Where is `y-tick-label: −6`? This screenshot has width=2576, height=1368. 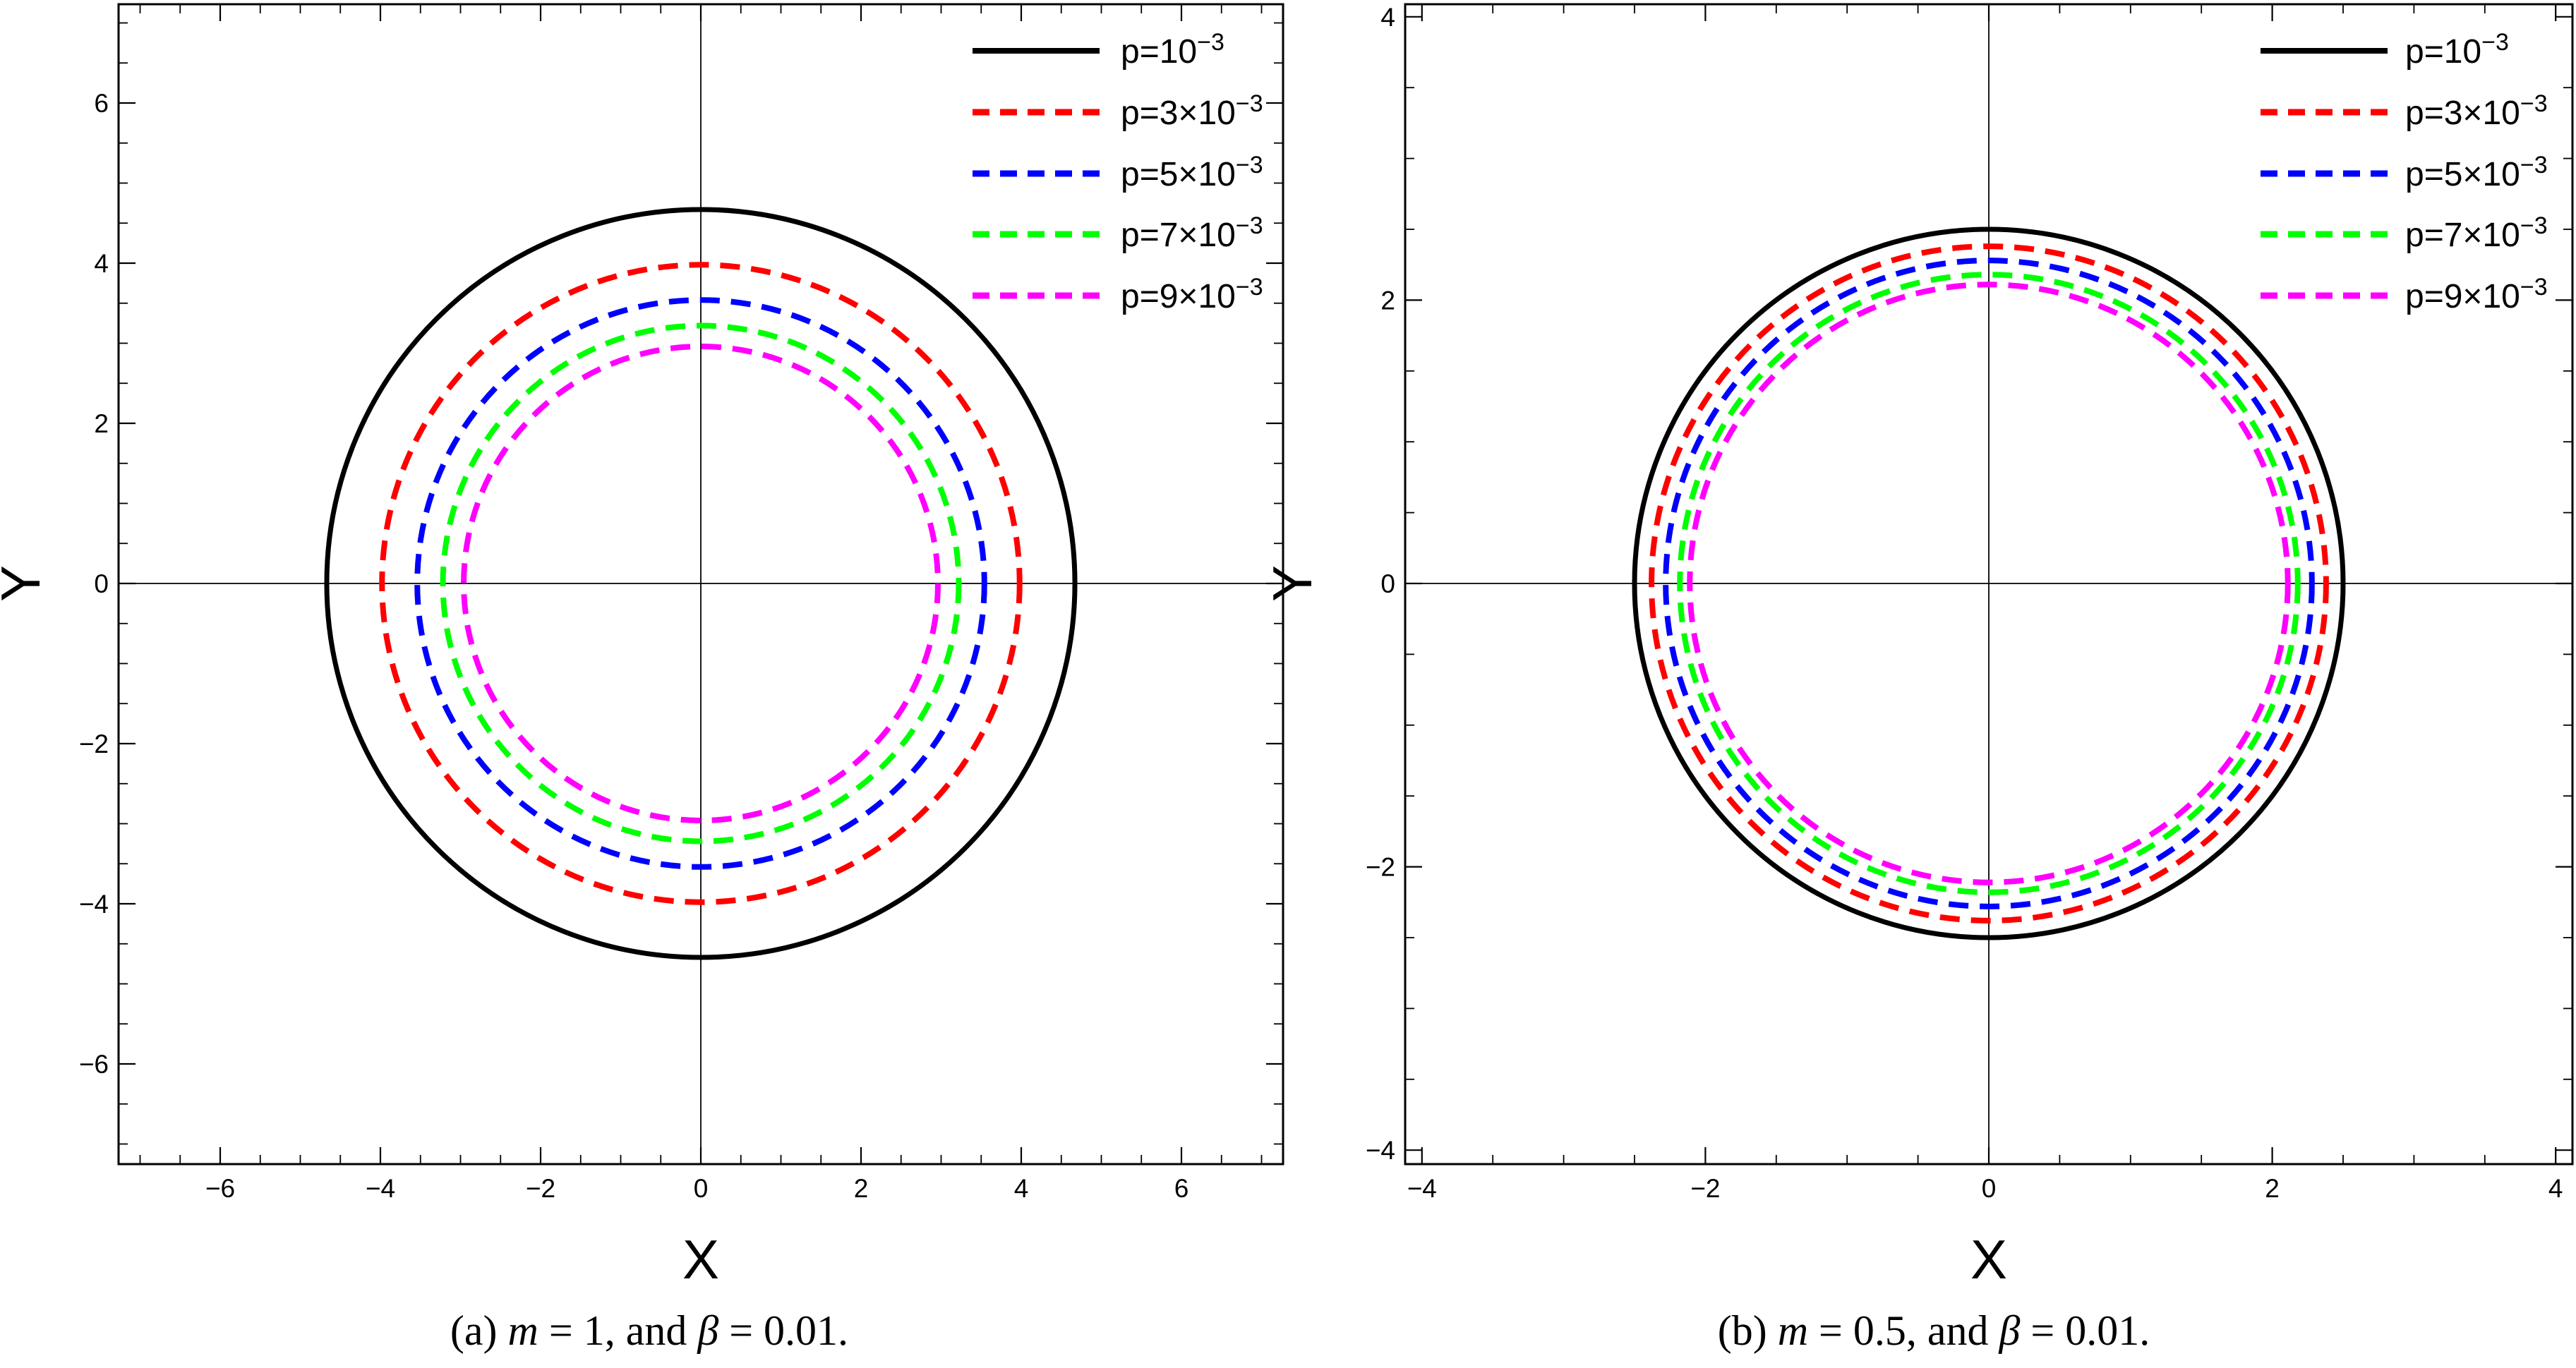
y-tick-label: −6 is located at coordinates (94, 1064).